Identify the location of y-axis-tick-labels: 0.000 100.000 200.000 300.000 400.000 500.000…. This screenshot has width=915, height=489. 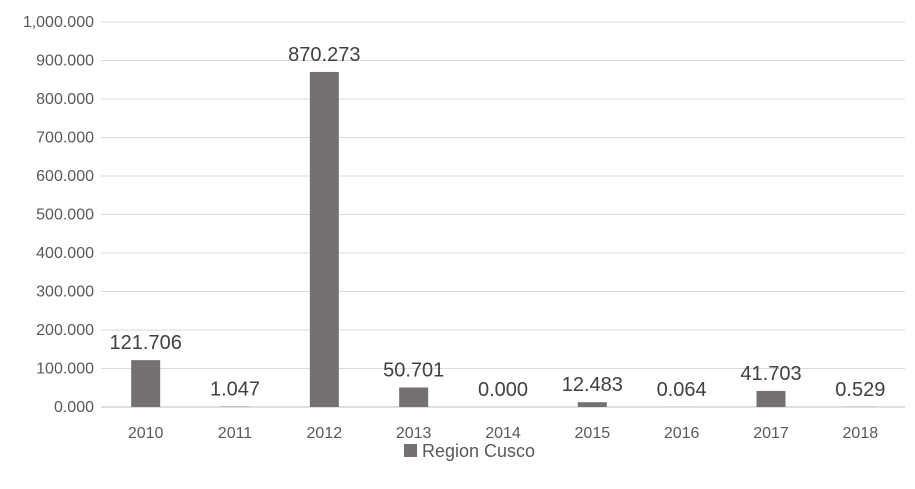
(58, 215).